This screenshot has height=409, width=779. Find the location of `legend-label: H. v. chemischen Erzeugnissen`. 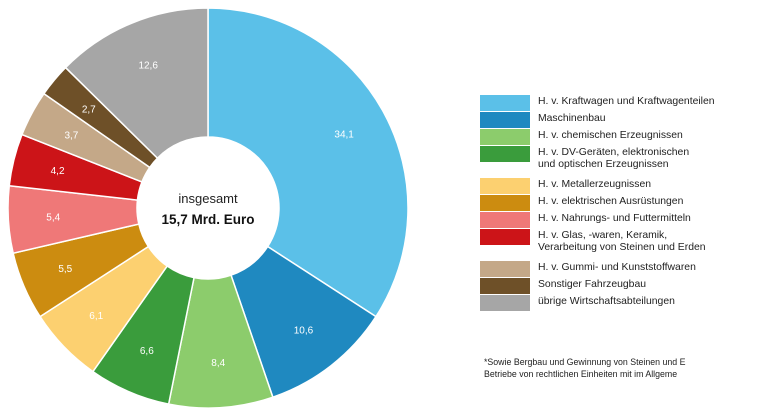

legend-label: H. v. chemischen Erzeugnissen is located at coordinates (610, 135).